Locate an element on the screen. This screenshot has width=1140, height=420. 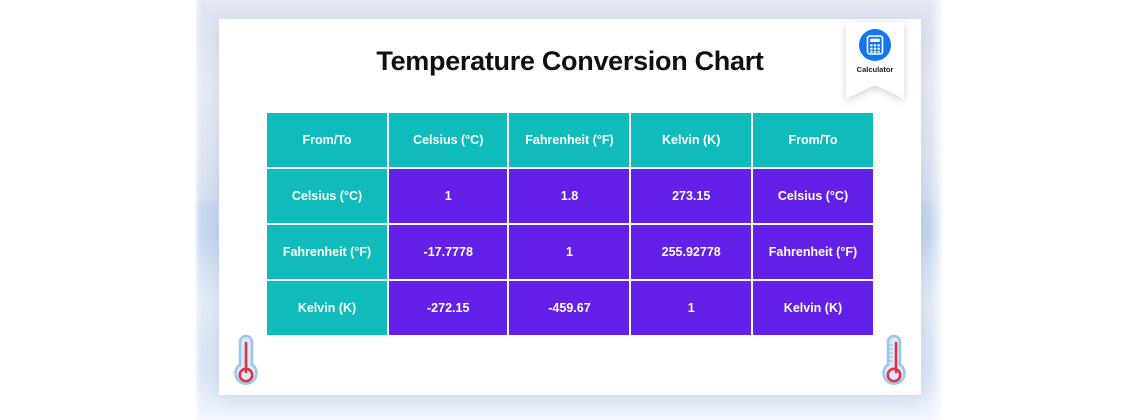
cell-kelvin-kelvin: 1 is located at coordinates (691, 308).